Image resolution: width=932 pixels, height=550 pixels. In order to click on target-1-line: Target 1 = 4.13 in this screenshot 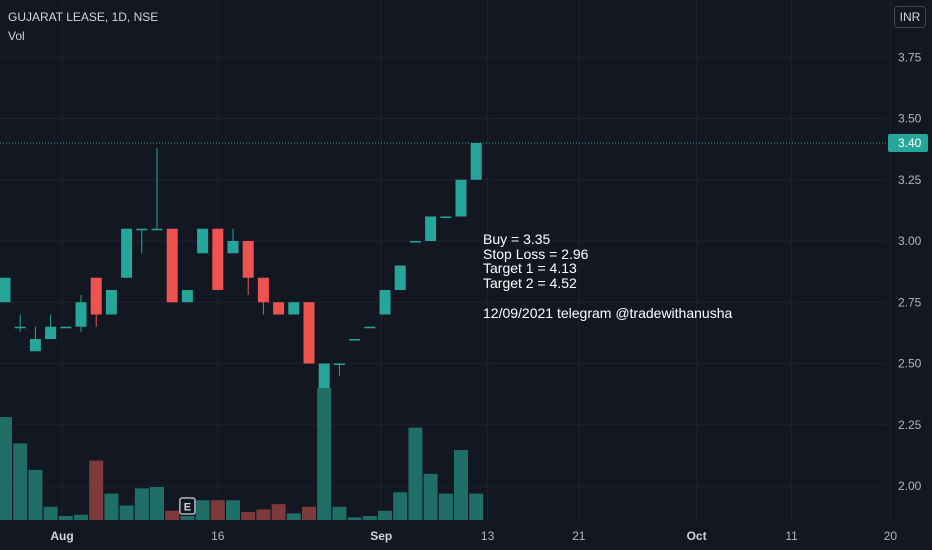, I will do `click(530, 268)`.